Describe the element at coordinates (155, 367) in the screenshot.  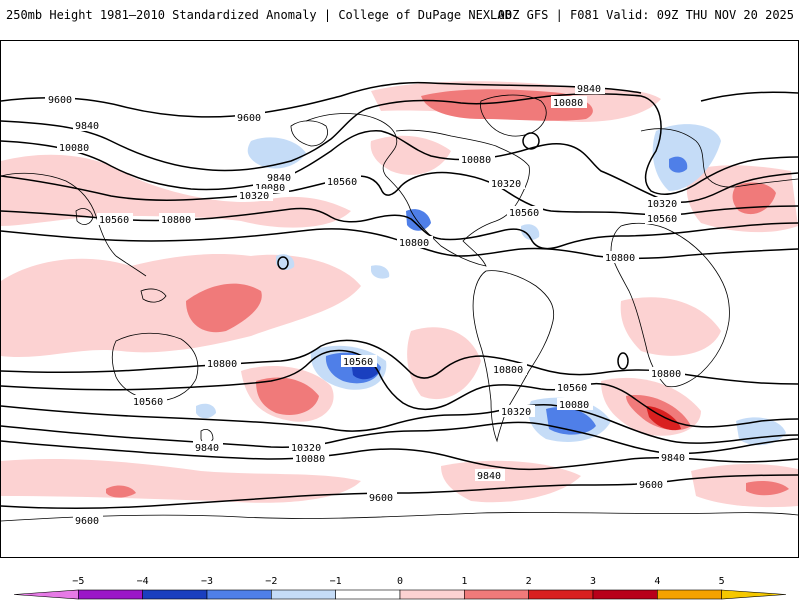
I see `coastline-australia` at that location.